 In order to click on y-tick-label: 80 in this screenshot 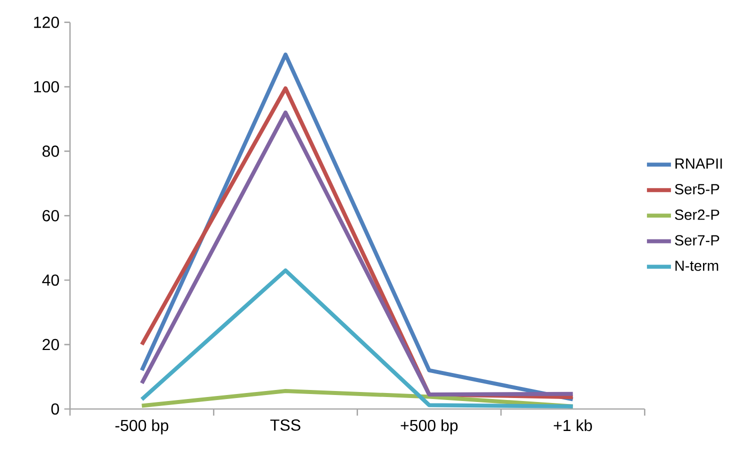, I will do `click(50, 151)`.